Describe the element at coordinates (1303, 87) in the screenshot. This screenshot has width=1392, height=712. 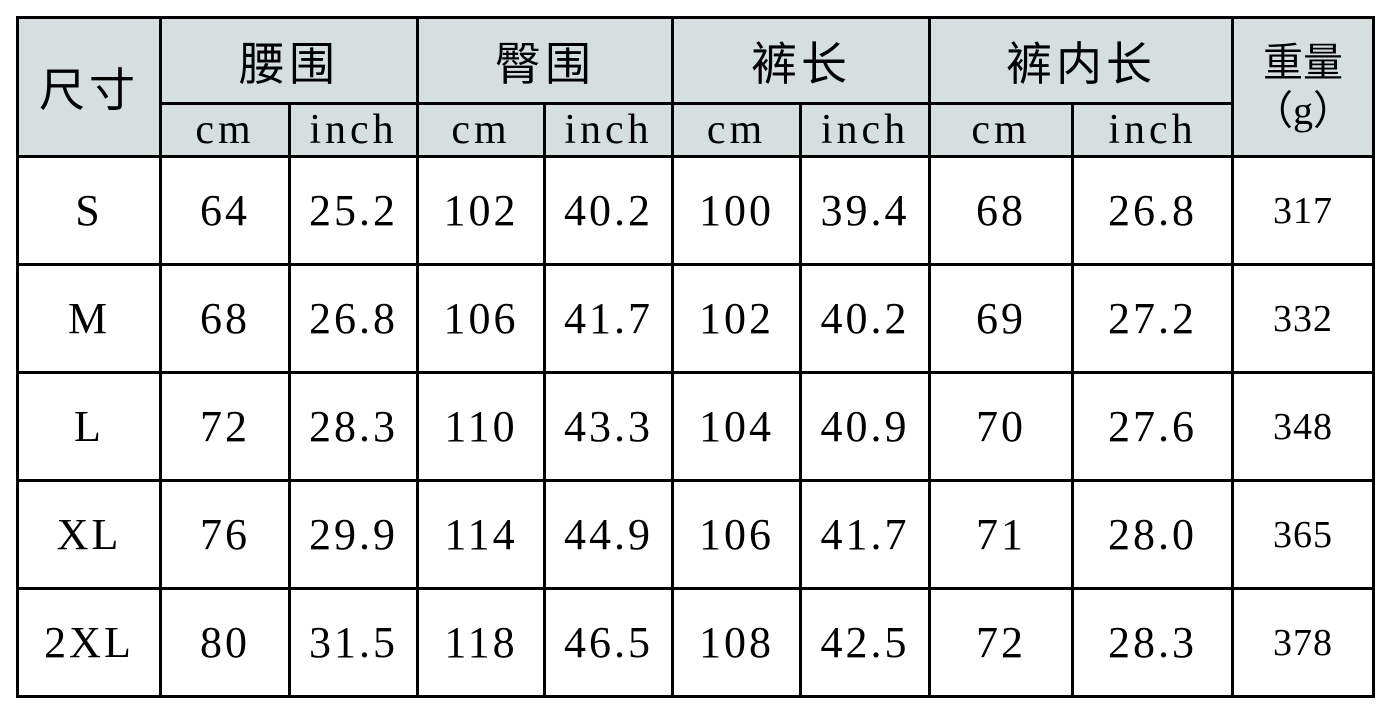
I see `weight-header: 重量 （g）` at that location.